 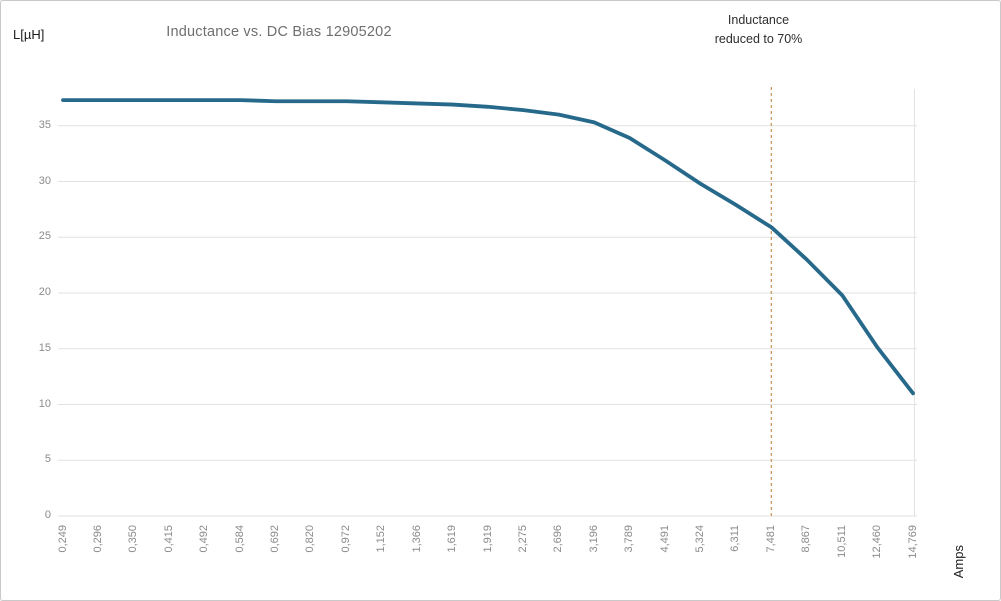 I want to click on x-tick-label: 1,152, so click(x=381, y=539).